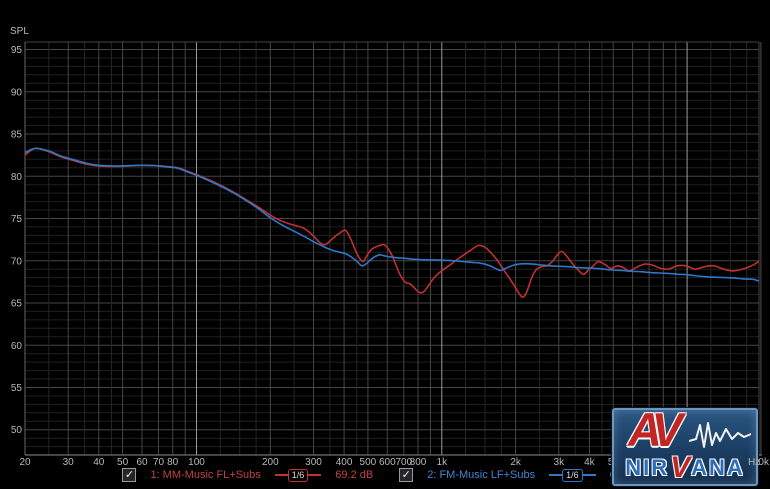 The image size is (770, 489). Describe the element at coordinates (655, 429) in the screenshot. I see `logo-av-text: AV` at that location.